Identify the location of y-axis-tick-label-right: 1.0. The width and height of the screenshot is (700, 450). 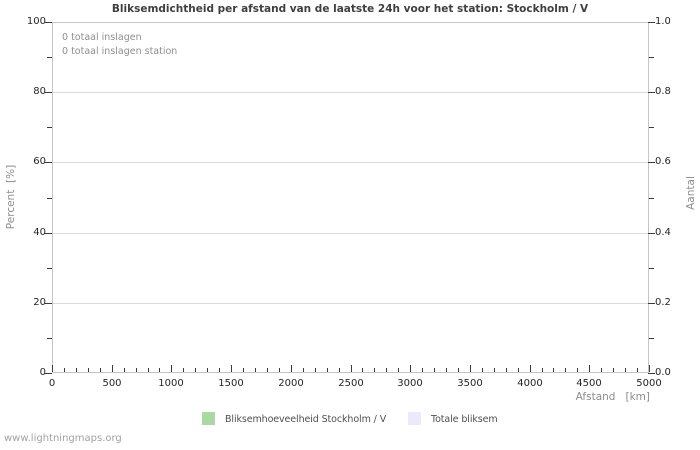
(663, 21).